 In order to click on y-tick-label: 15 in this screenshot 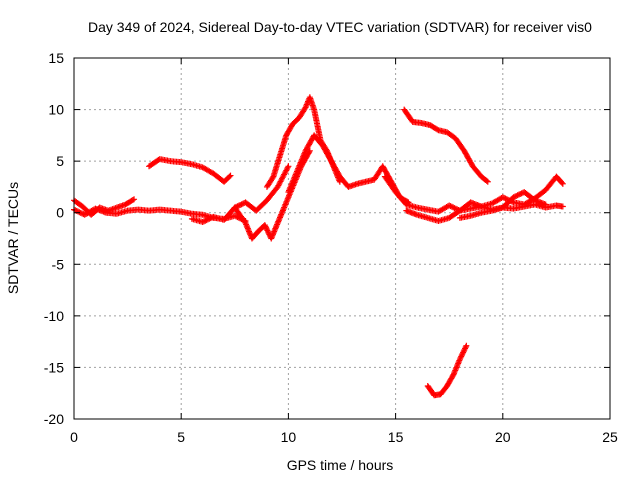, I will do `click(56, 58)`.